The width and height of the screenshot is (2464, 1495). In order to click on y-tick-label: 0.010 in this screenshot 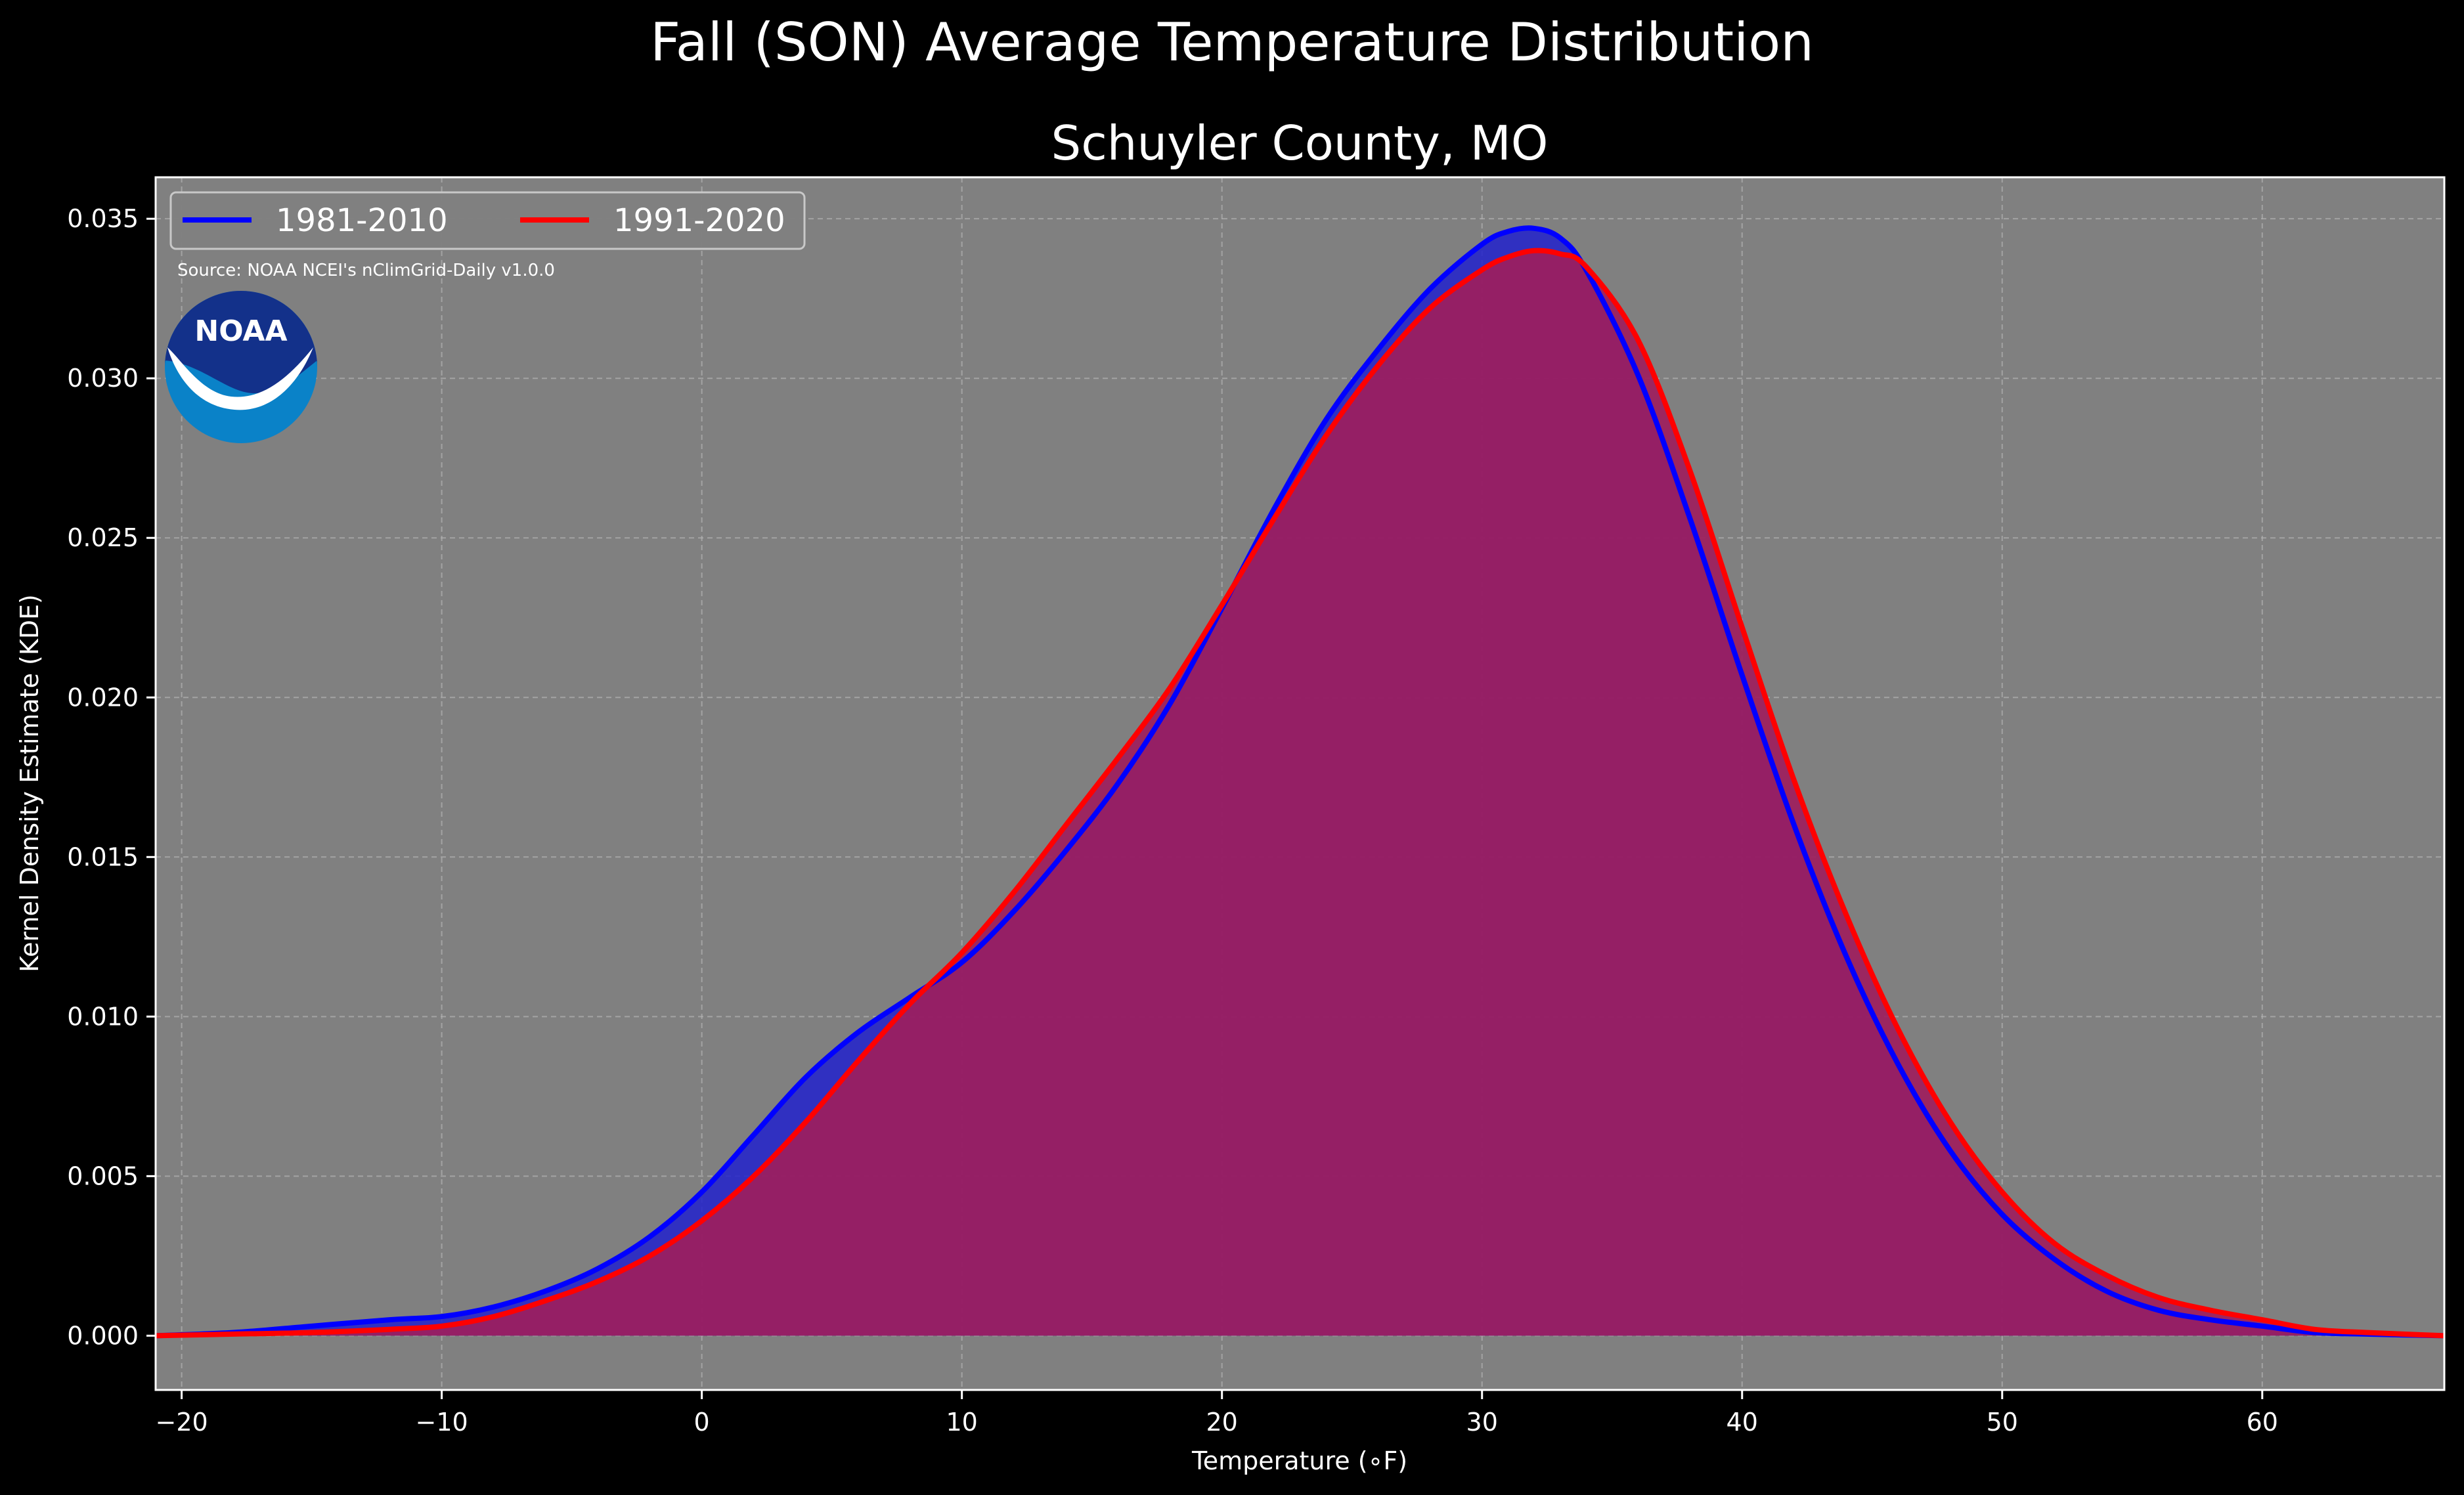, I will do `click(103, 1016)`.